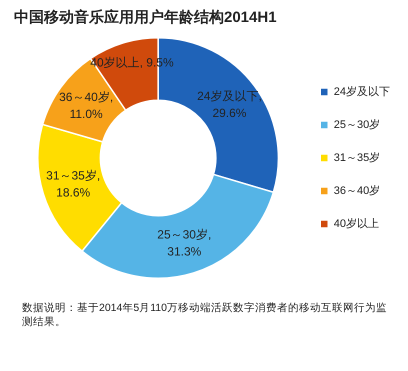 The height and width of the screenshot is (371, 408). What do you see at coordinates (86, 106) in the screenshot?
I see `data-label: 36～40岁, 11.0%` at bounding box center [86, 106].